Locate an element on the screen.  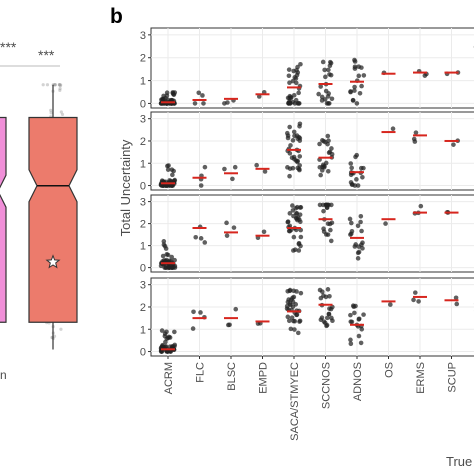
panel-a: *** *** n is located at coordinates (39, 210).